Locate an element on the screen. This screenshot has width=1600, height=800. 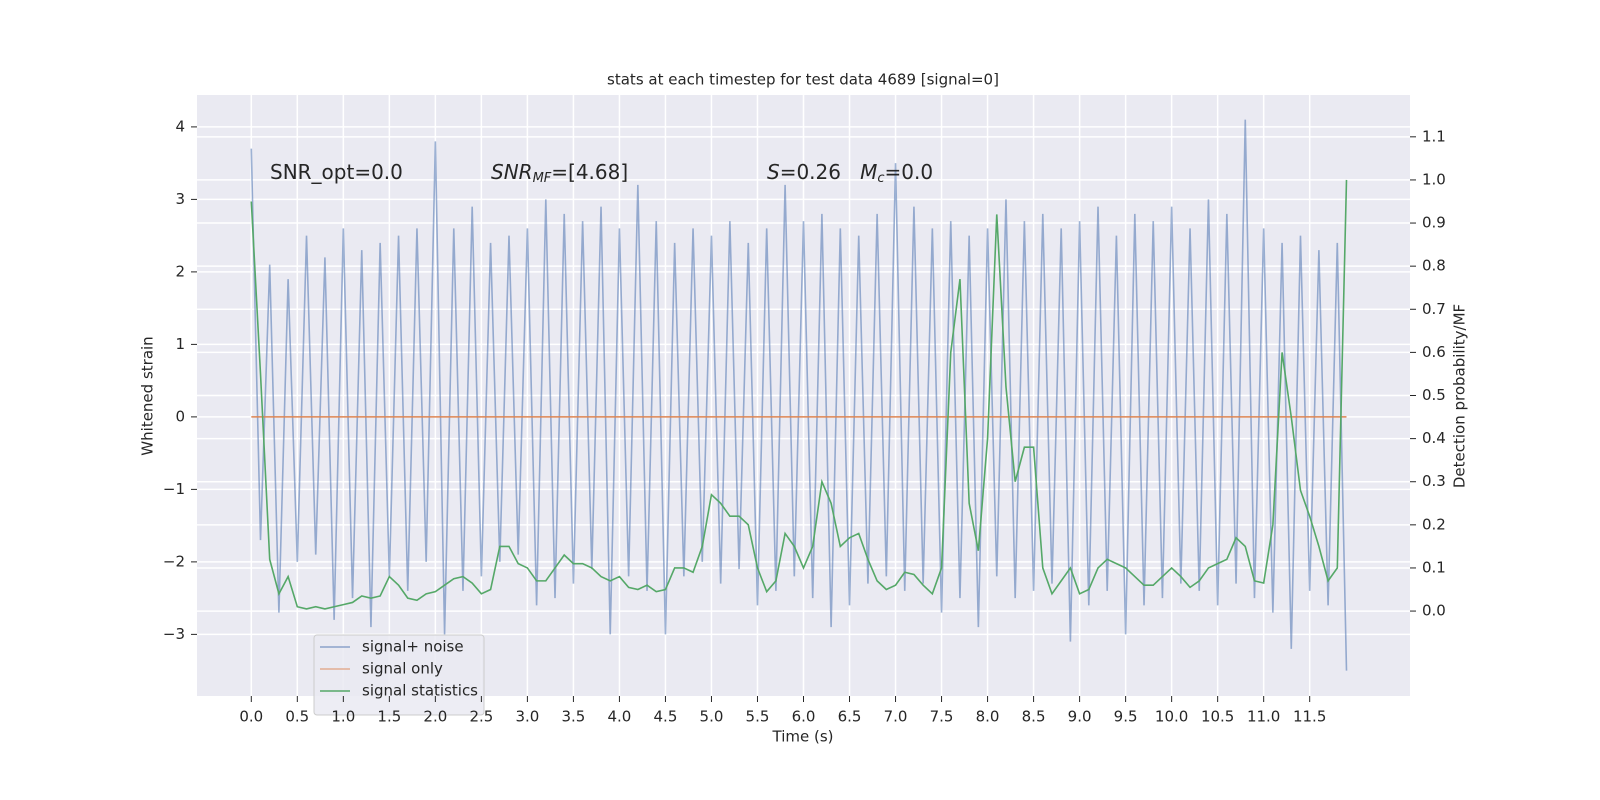
y-tick-label: 4 is located at coordinates (180, 126).